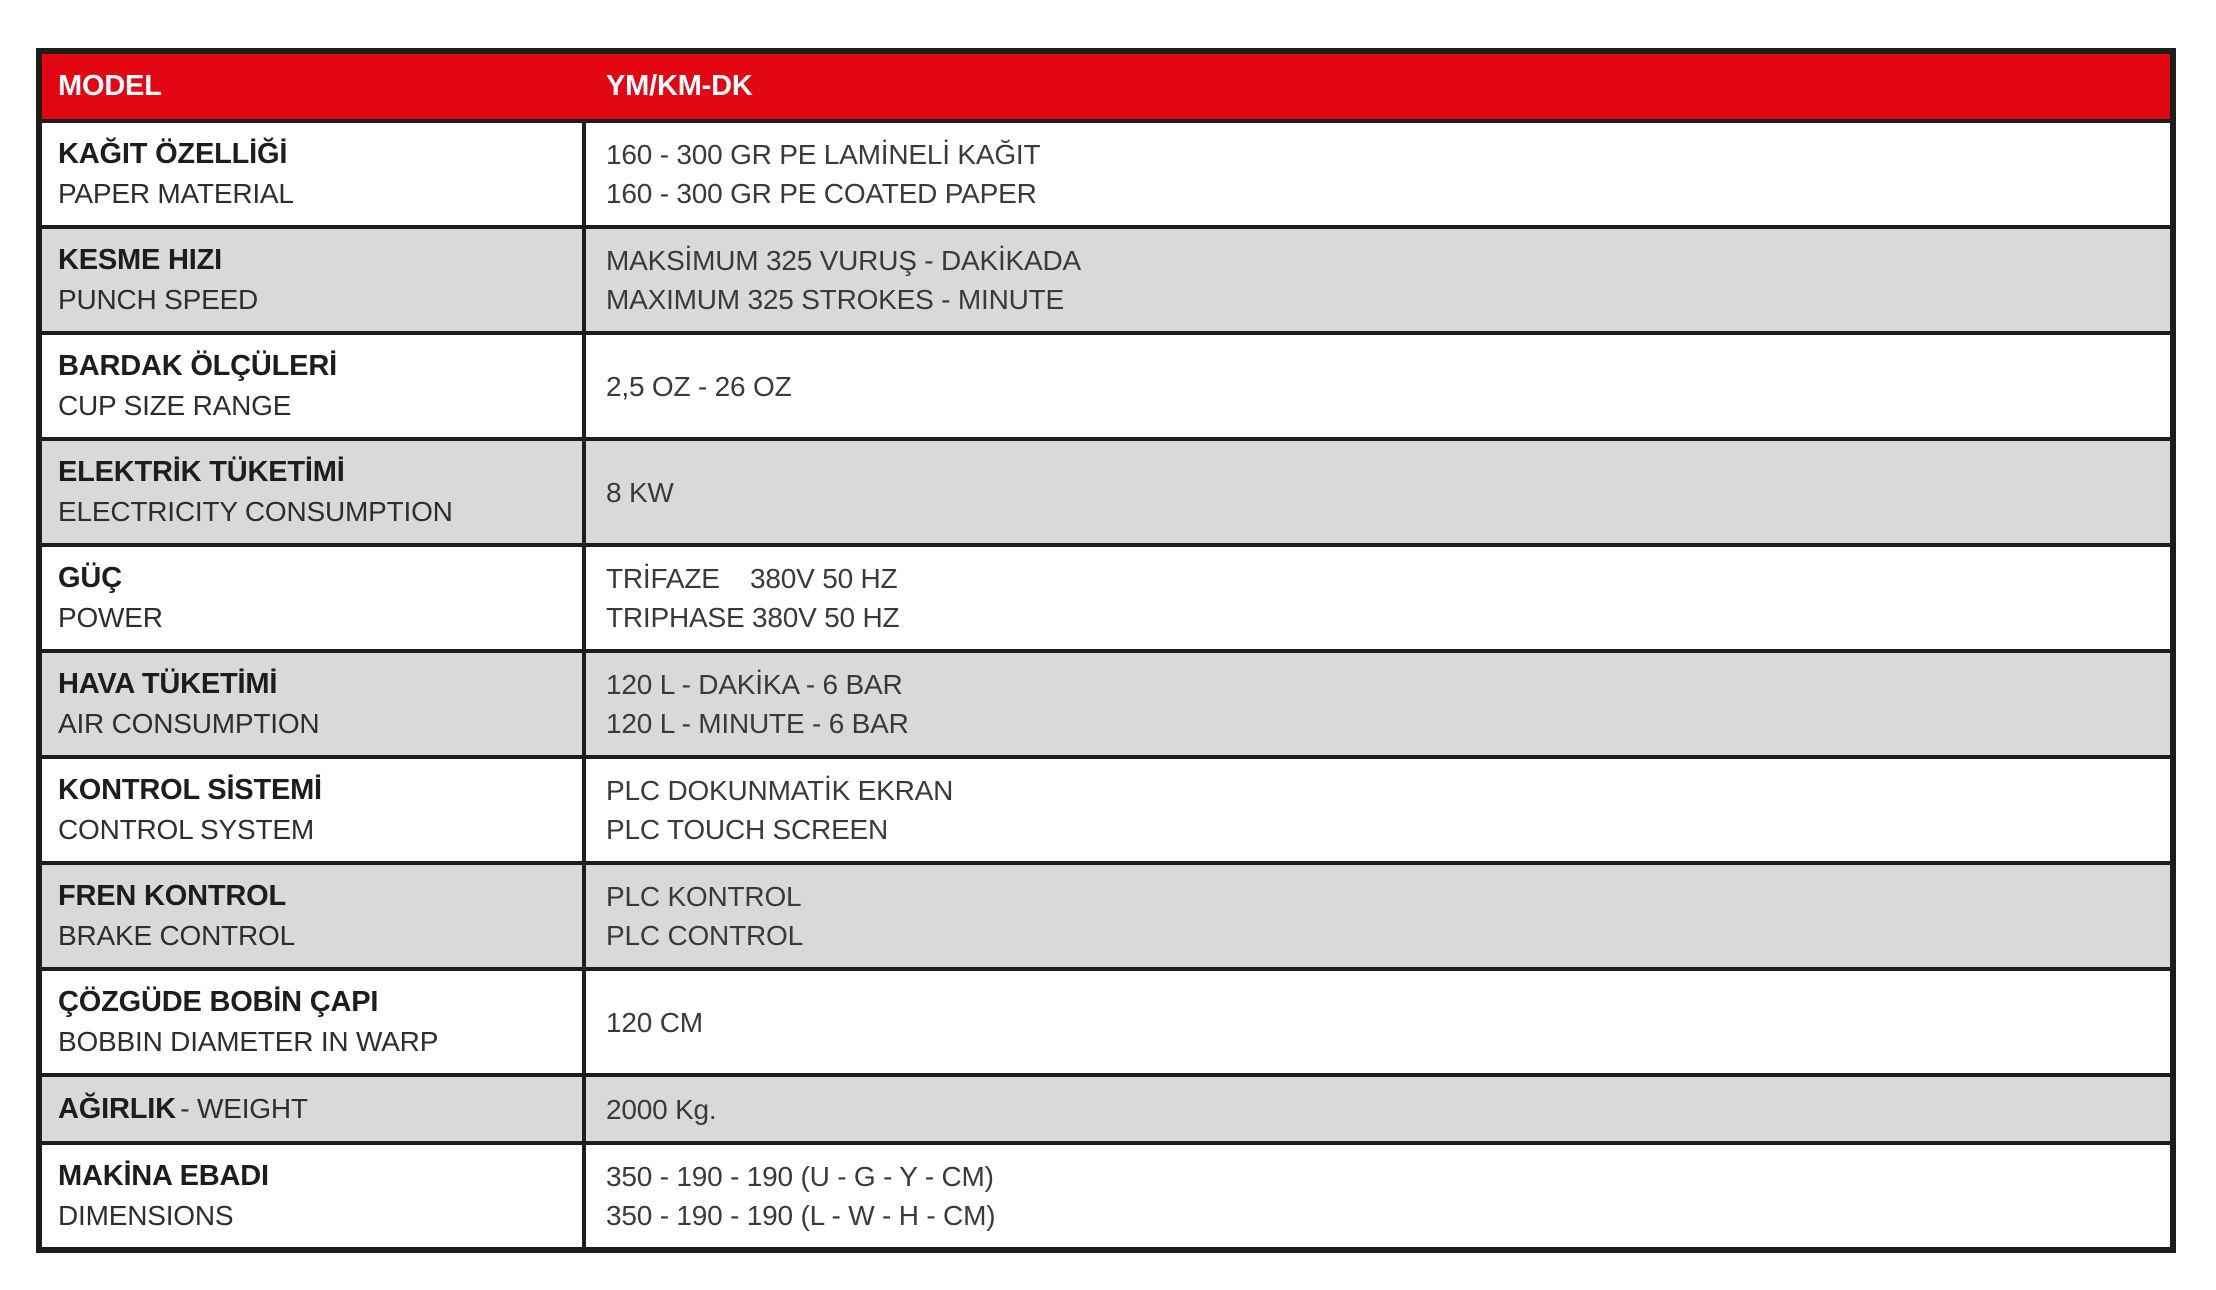 The image size is (2216, 1290). Describe the element at coordinates (679, 86) in the screenshot. I see `header-model-value: YM/KM-DK` at that location.